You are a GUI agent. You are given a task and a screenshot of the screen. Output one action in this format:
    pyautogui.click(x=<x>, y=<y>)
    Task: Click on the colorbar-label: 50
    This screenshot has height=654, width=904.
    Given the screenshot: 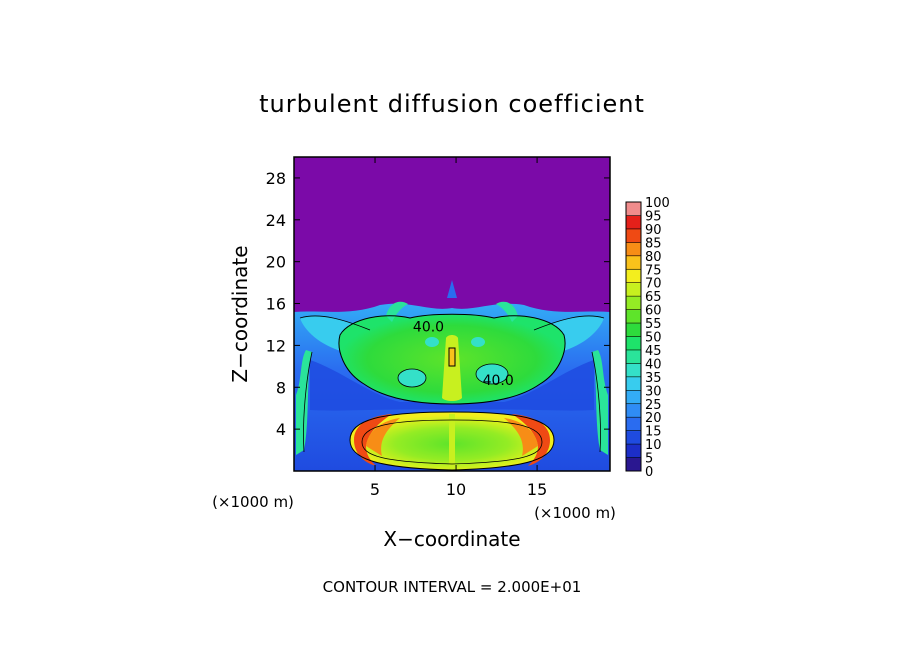 What is the action you would take?
    pyautogui.click(x=653, y=338)
    